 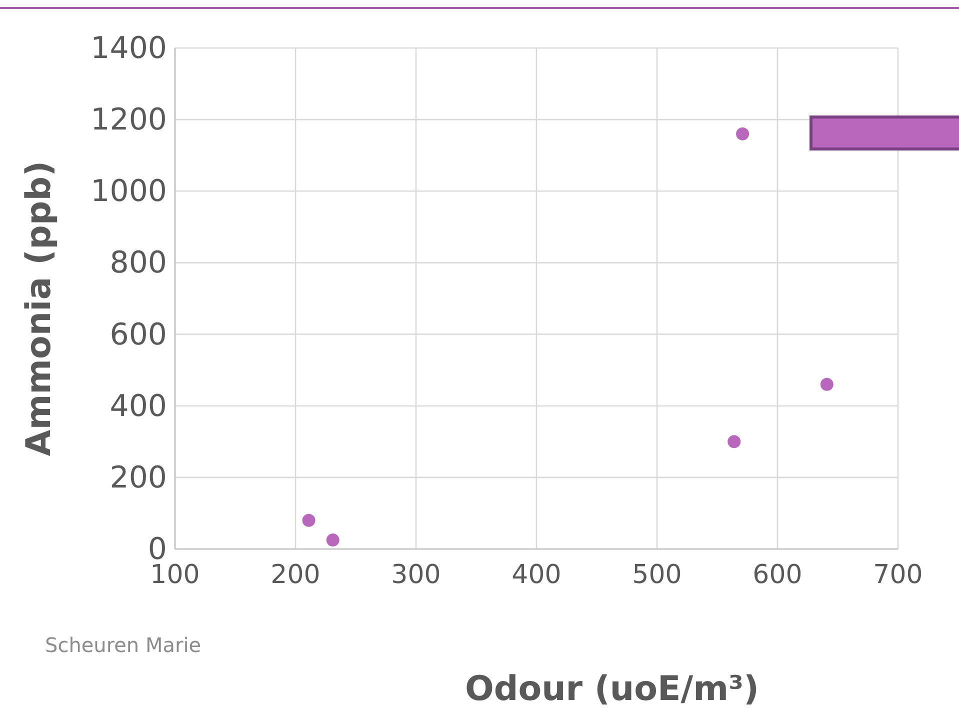 I want to click on y-tick-label: 1400, so click(x=128, y=48).